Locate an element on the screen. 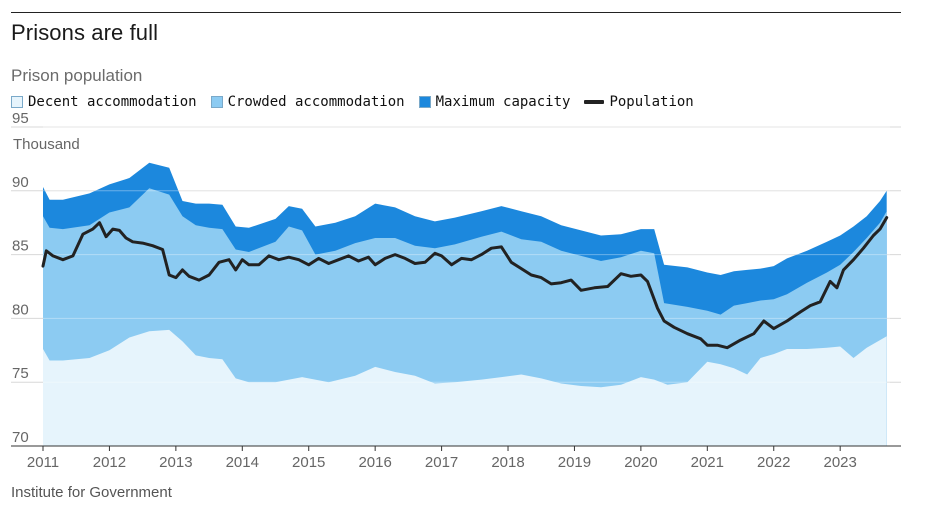 The height and width of the screenshot is (511, 944). y-tick-label: 95 is located at coordinates (20, 118).